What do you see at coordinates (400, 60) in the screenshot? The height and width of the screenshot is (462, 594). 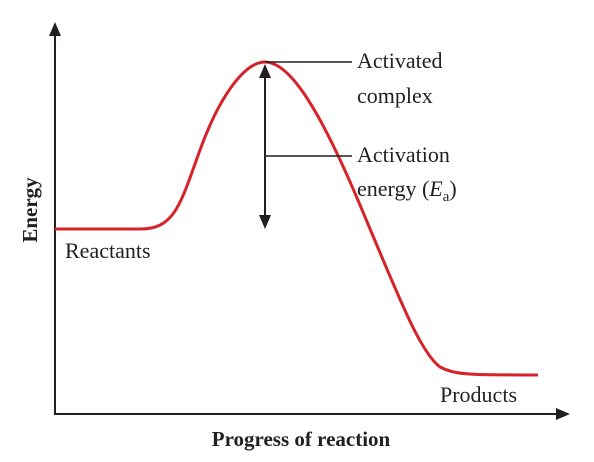 I see `activated-complex-label-line1: Activated` at bounding box center [400, 60].